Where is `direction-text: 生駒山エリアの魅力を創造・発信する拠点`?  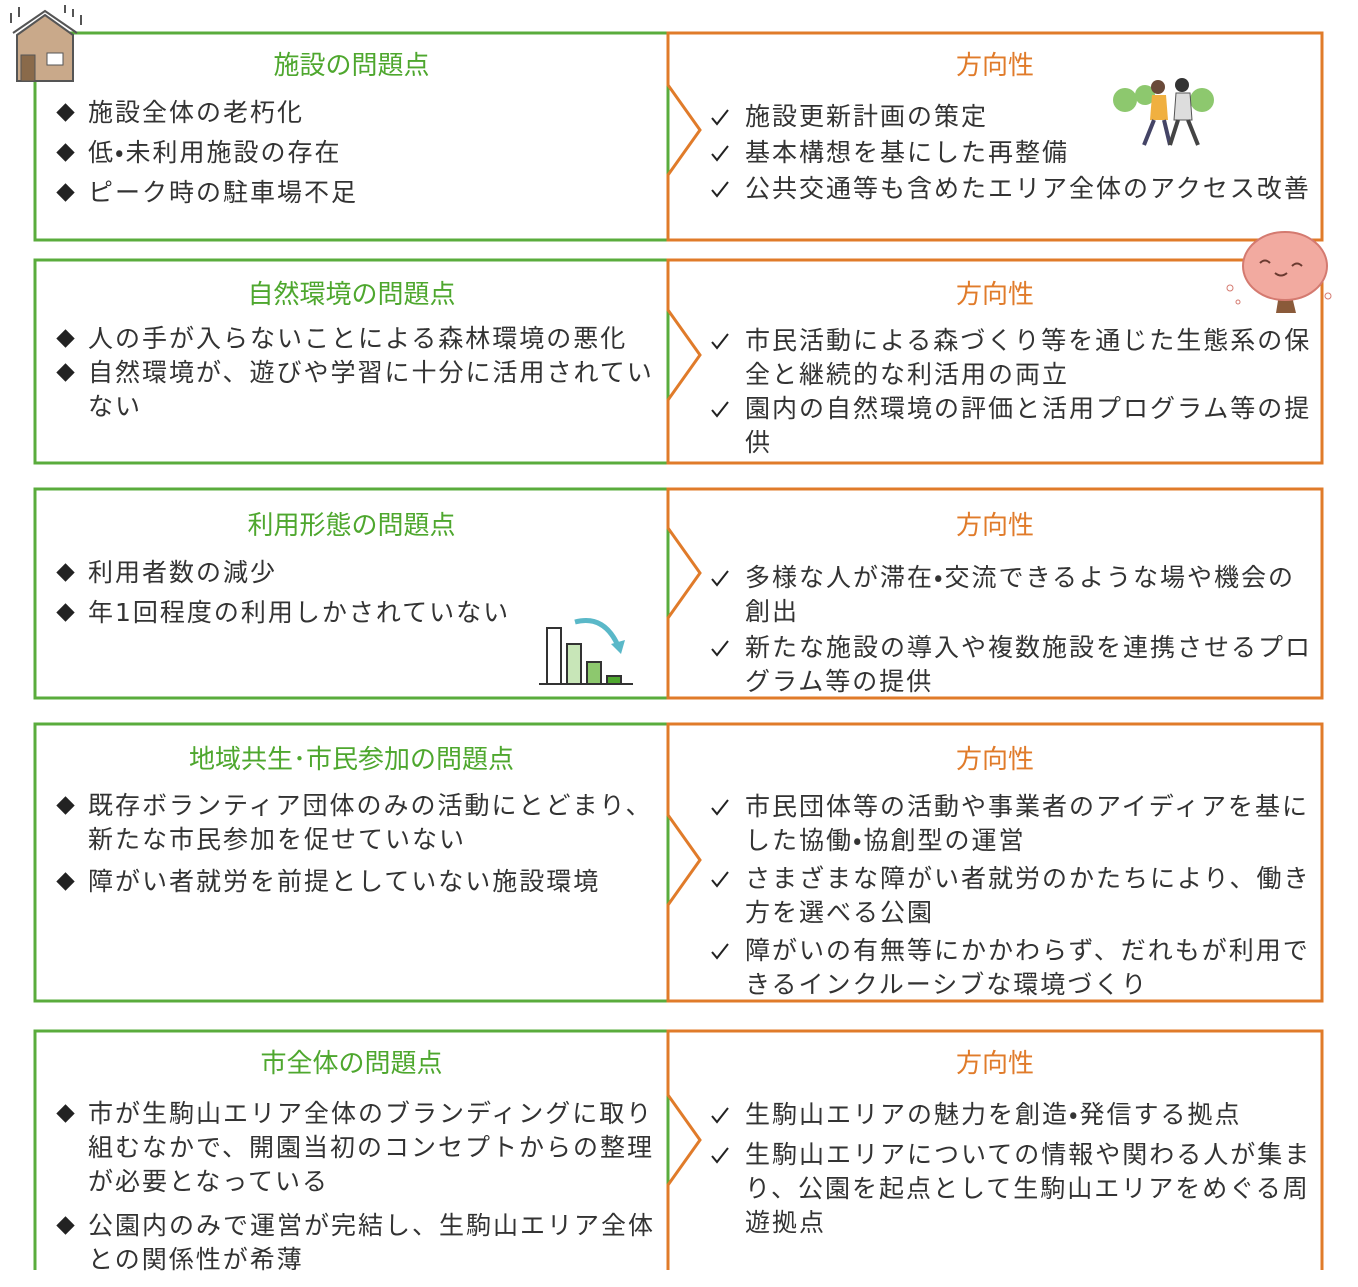 direction-text: 生駒山エリアの魅力を創造・発信する拠点 is located at coordinates (993, 1114).